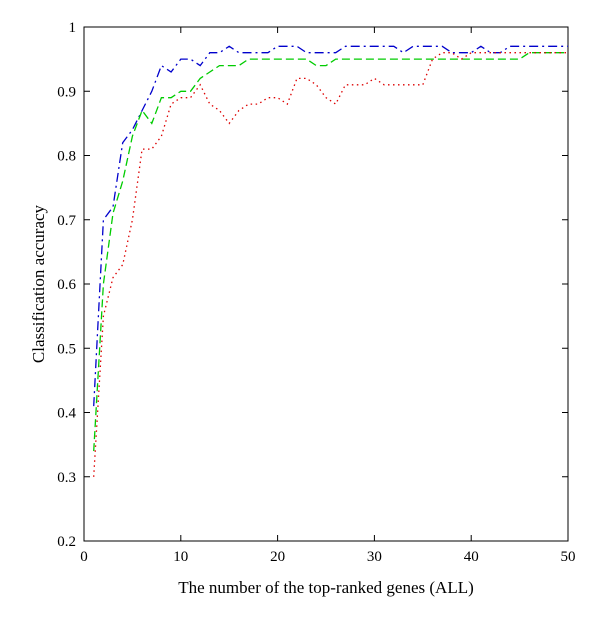 Image resolution: width=600 pixels, height=619 pixels. What do you see at coordinates (471, 557) in the screenshot?
I see `x-tick-label: 40` at bounding box center [471, 557].